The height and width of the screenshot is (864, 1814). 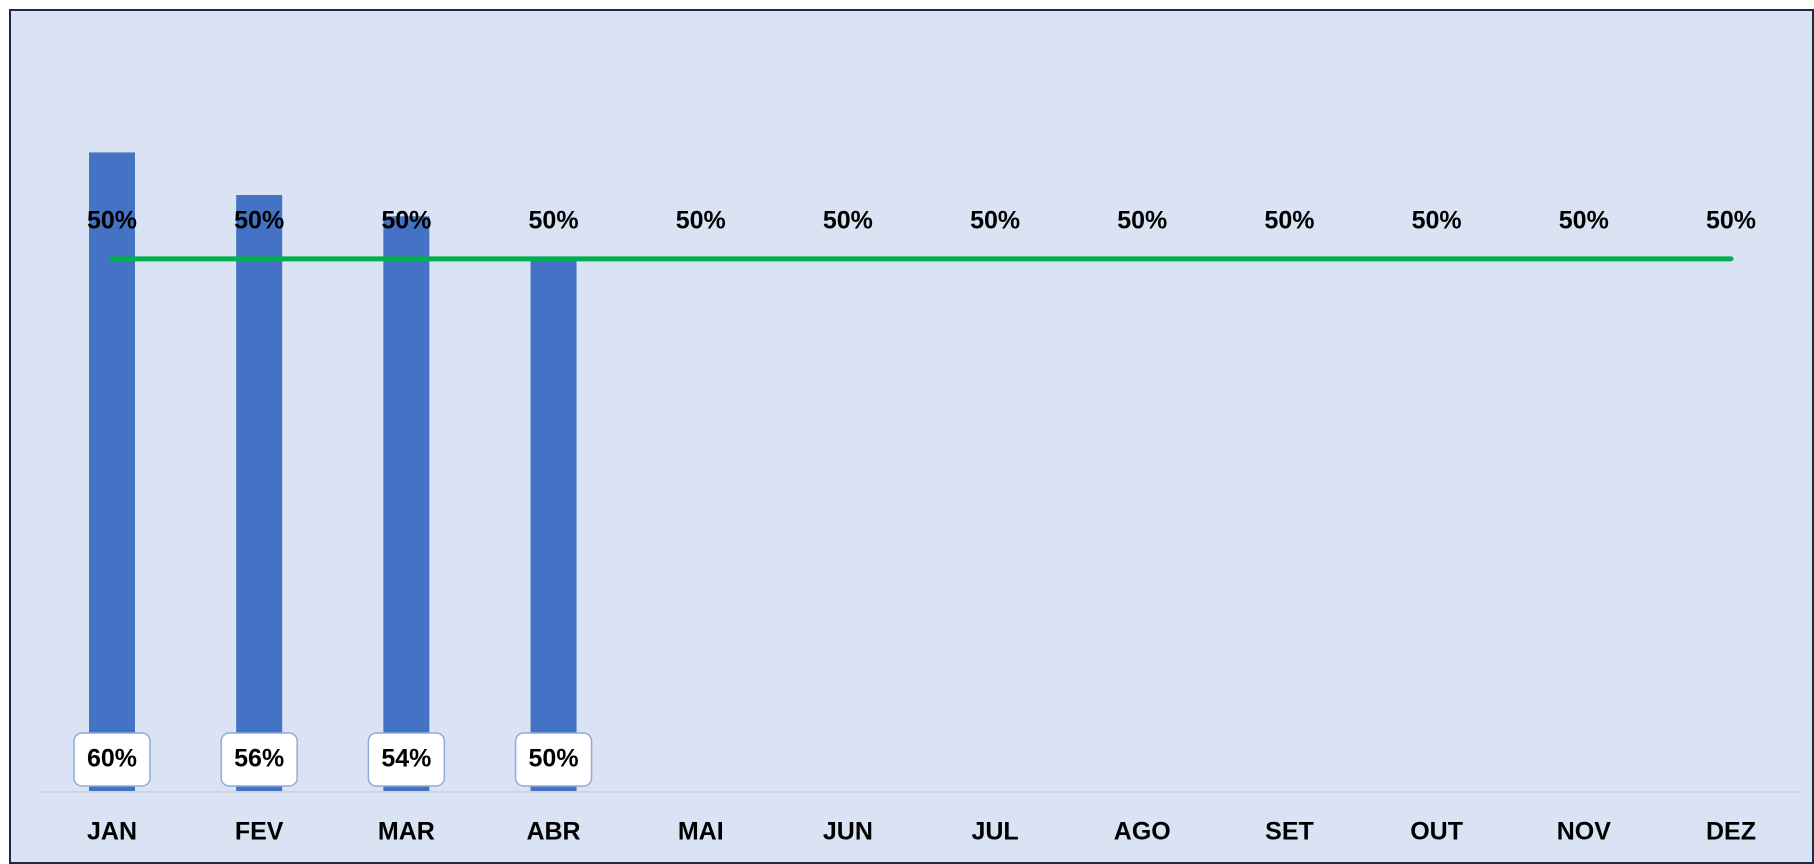 I want to click on data-label: 56%, so click(x=259, y=759).